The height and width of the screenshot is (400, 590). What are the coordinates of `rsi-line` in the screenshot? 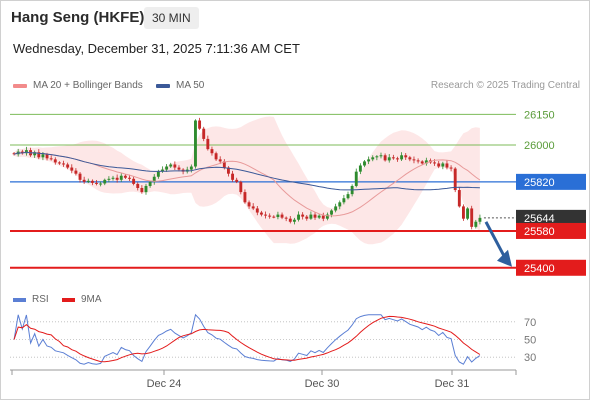 It's located at (247, 339).